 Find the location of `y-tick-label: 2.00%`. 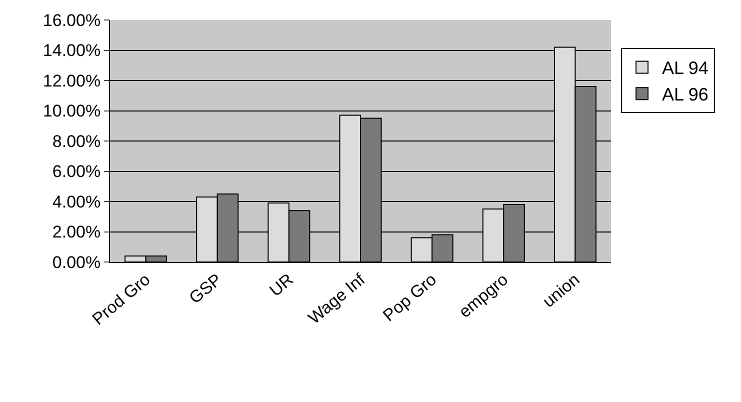

y-tick-label: 2.00% is located at coordinates (76, 232).